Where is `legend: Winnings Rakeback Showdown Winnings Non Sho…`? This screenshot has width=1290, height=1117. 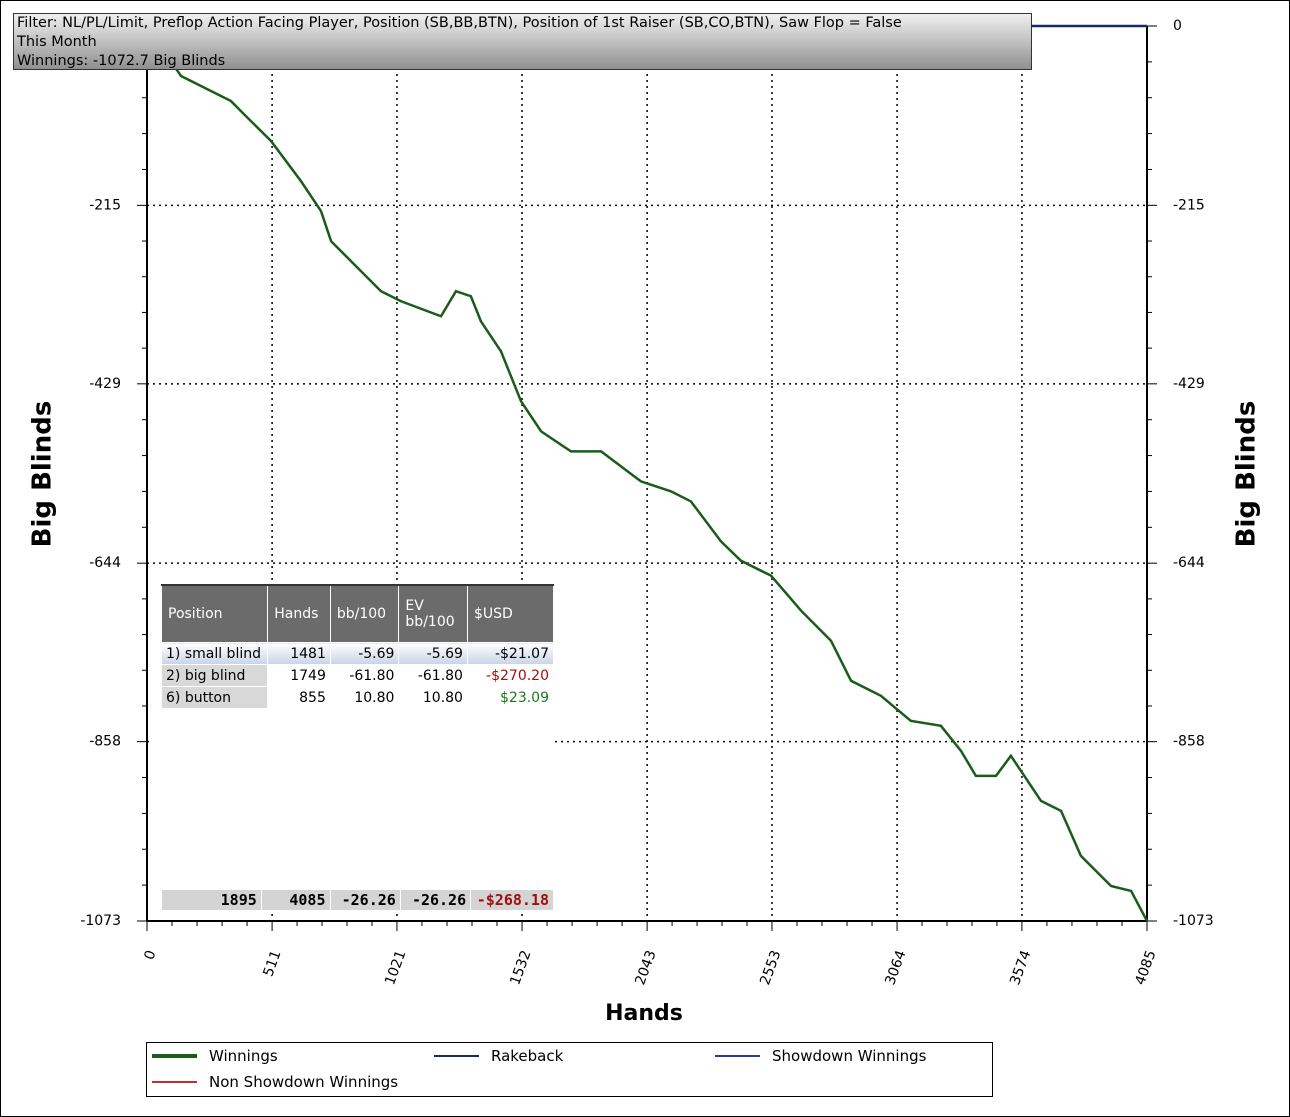
legend: Winnings Rakeback Showdown Winnings Non Sho… is located at coordinates (569, 1069).